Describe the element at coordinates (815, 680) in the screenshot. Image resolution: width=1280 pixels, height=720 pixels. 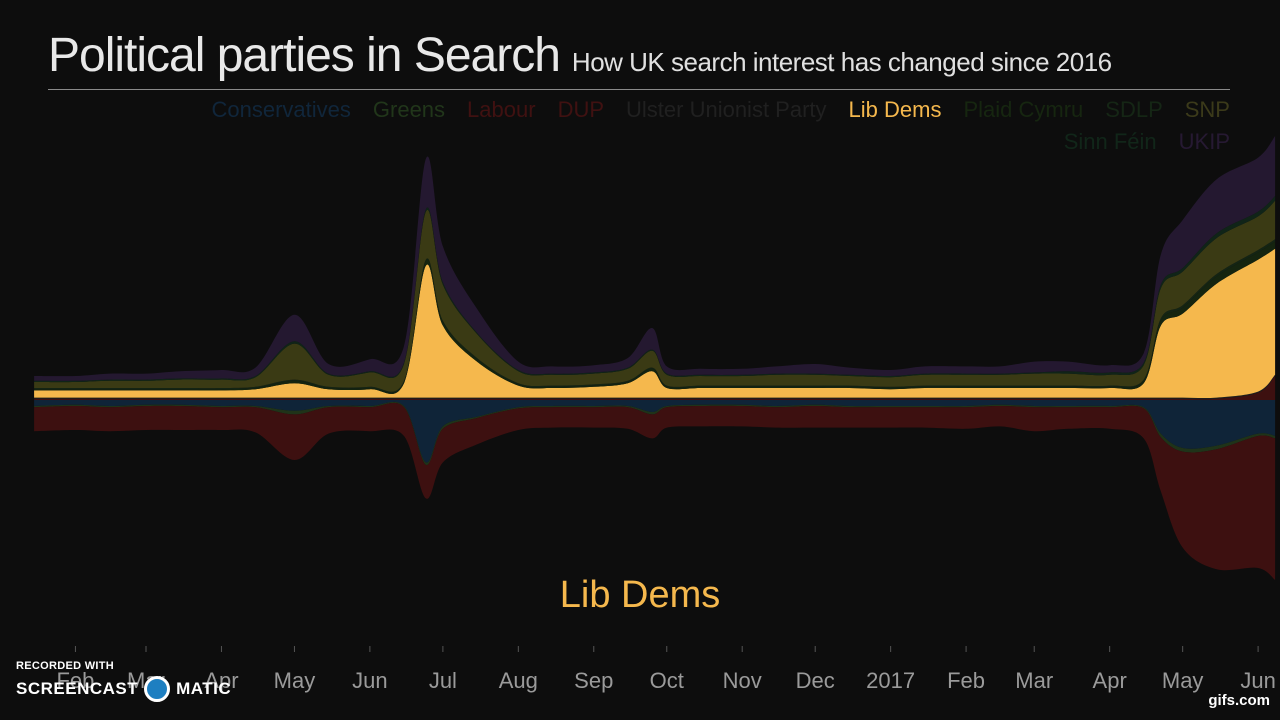
I see `x-tick-label: Dec` at that location.